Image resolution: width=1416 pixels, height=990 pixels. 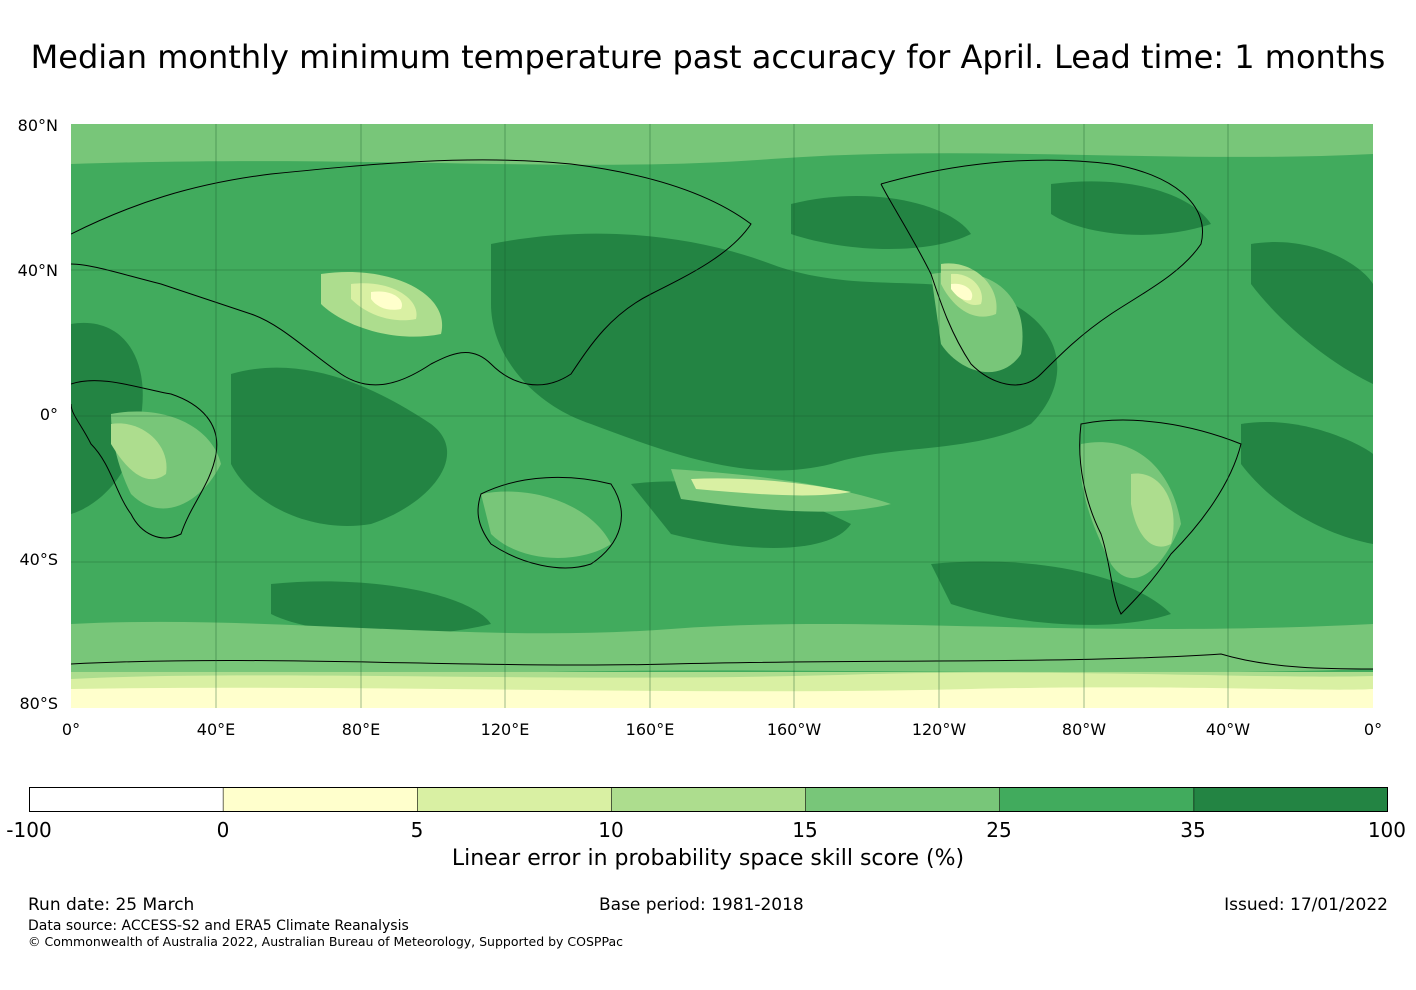 What do you see at coordinates (1386, 830) in the screenshot?
I see `colorbar-tick: 100` at bounding box center [1386, 830].